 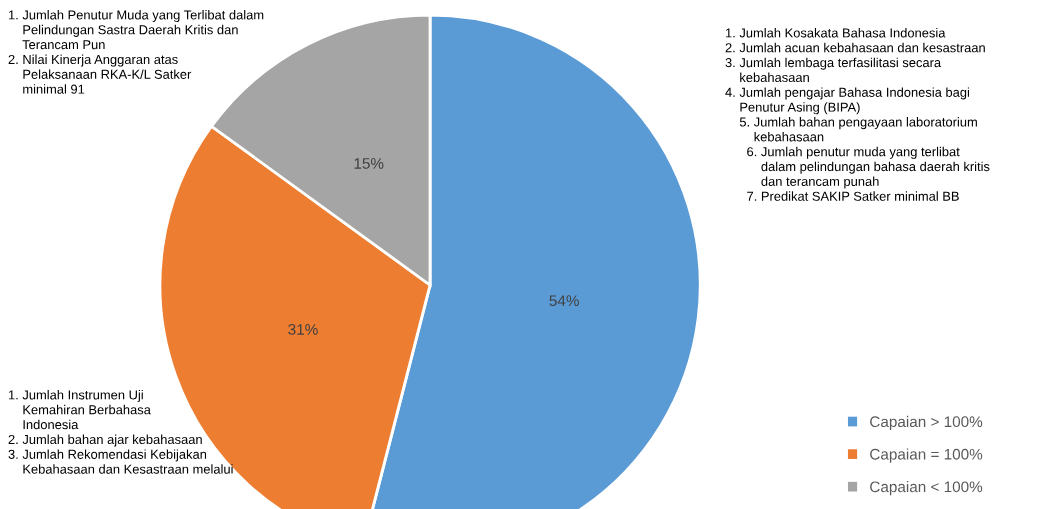 What do you see at coordinates (120, 432) in the screenshot?
I see `text: 1. Jumlah Instrumen Uji Kemahiran Berbahasa Indonesia 2. Jumlah bahan ajar kebahasaan 3. Jumlah Rekomendasi Kebijakan Kebahasaan dan Kesastraan melalui` at bounding box center [120, 432].